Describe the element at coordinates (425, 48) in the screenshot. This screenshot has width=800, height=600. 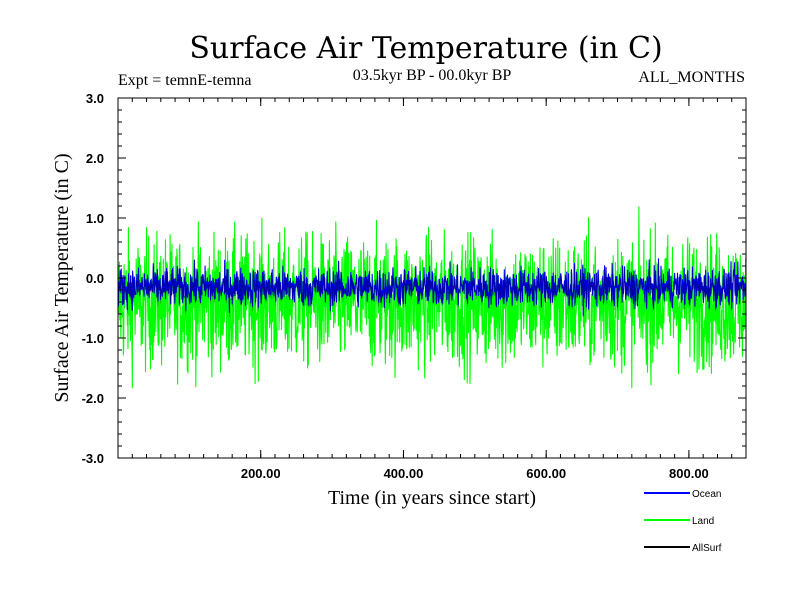
I see `chart-title: Surface Air Temperature (in C)` at that location.